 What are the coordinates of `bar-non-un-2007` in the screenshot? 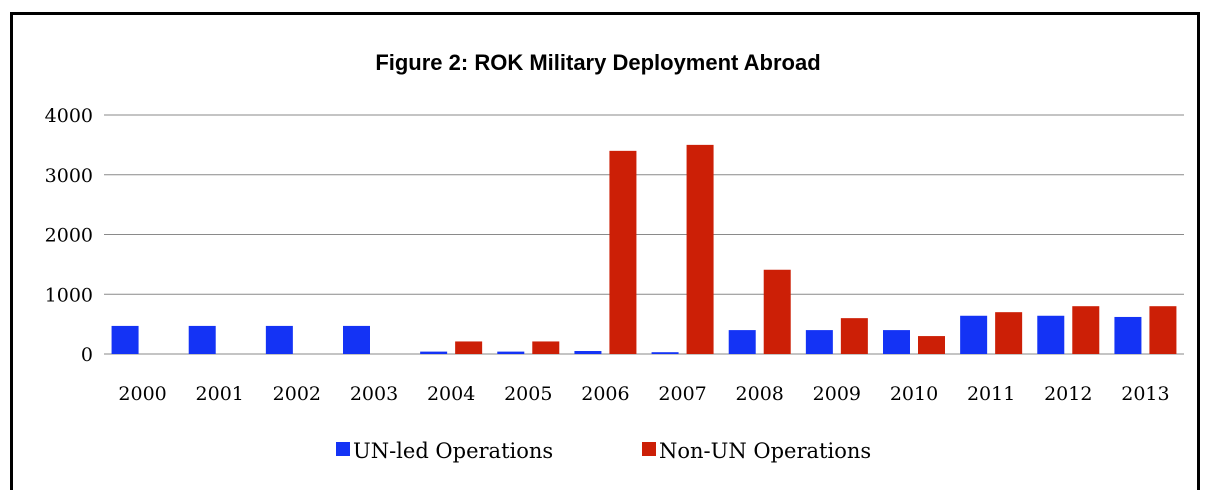 It's located at (700, 249).